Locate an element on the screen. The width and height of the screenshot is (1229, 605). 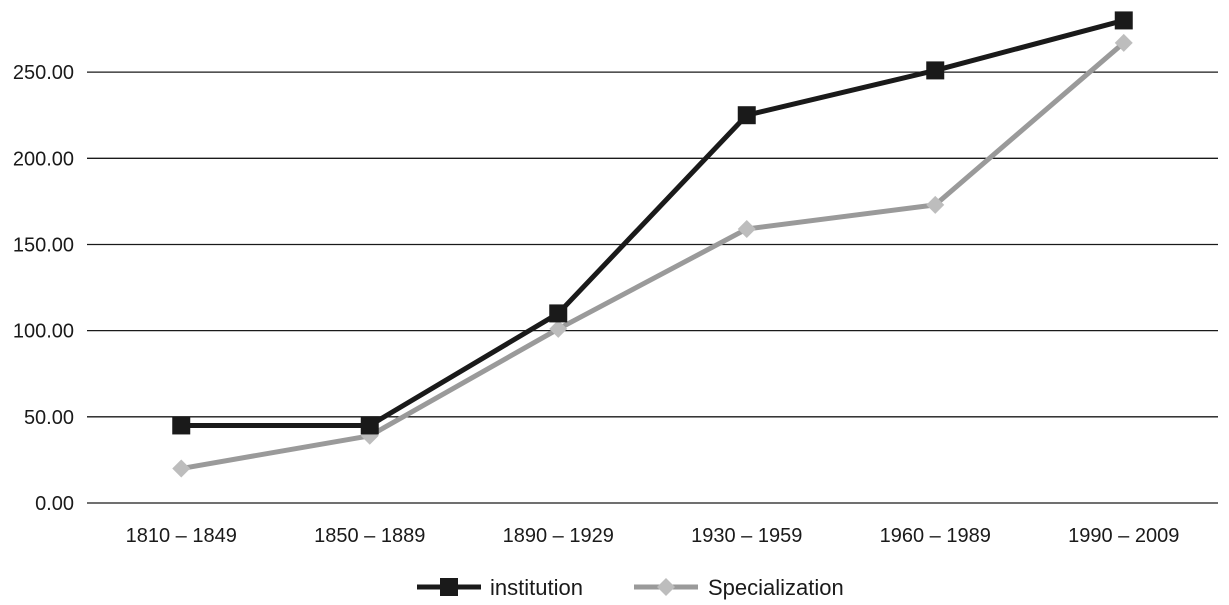
legend-item-institution: institution is located at coordinates (500, 587).